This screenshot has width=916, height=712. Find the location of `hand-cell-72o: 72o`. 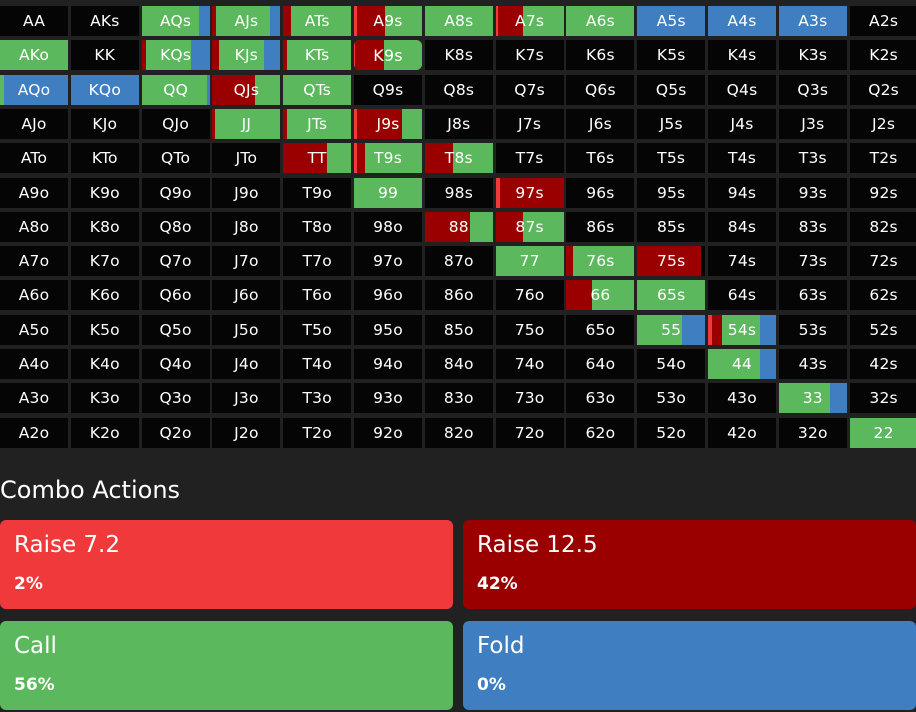

hand-cell-72o: 72o is located at coordinates (529, 432).